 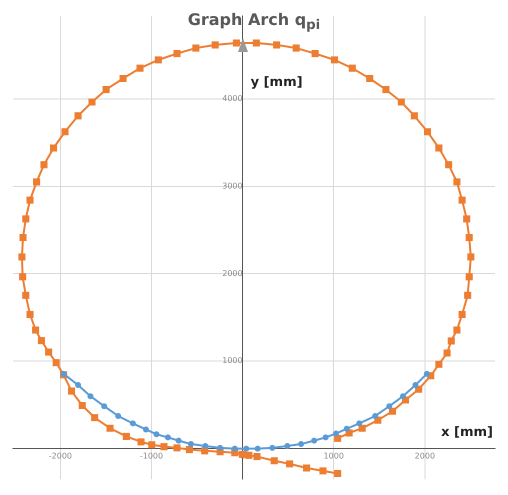 What do you see at coordinates (232, 361) in the screenshot?
I see `y-tick-label: 1000` at bounding box center [232, 361].